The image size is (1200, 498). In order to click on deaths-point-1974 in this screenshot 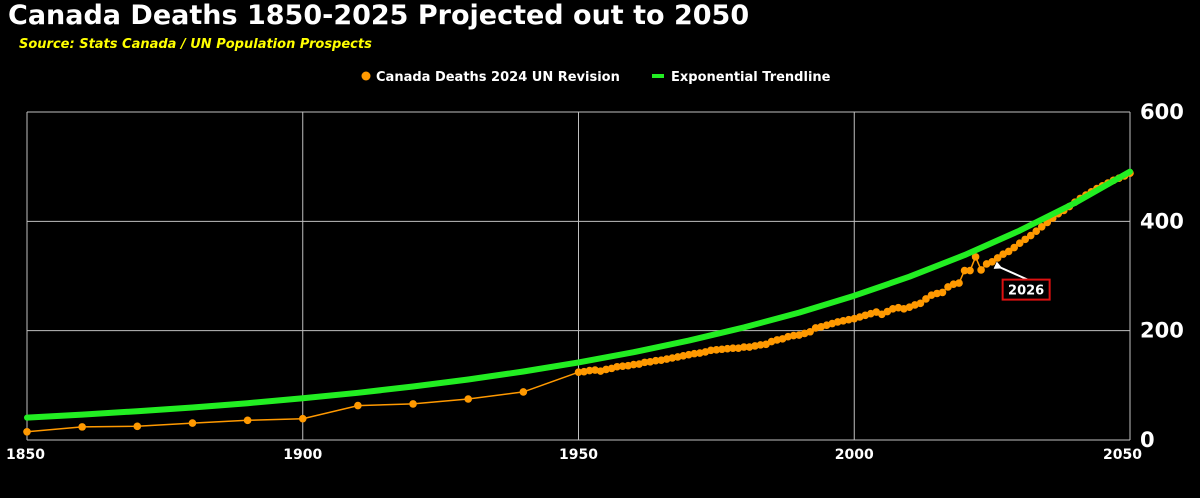, I will do `click(711, 350)`.